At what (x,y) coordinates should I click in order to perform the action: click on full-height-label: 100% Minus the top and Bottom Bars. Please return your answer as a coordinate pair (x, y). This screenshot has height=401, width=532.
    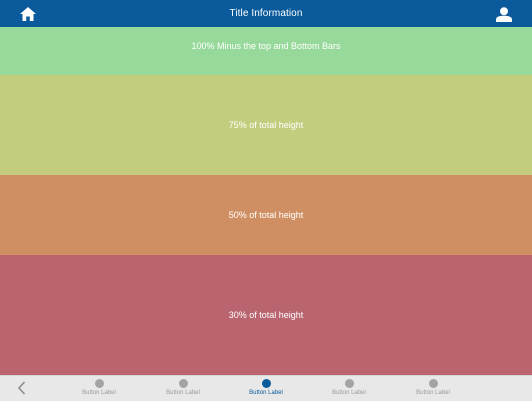
    Looking at the image, I should click on (266, 46).